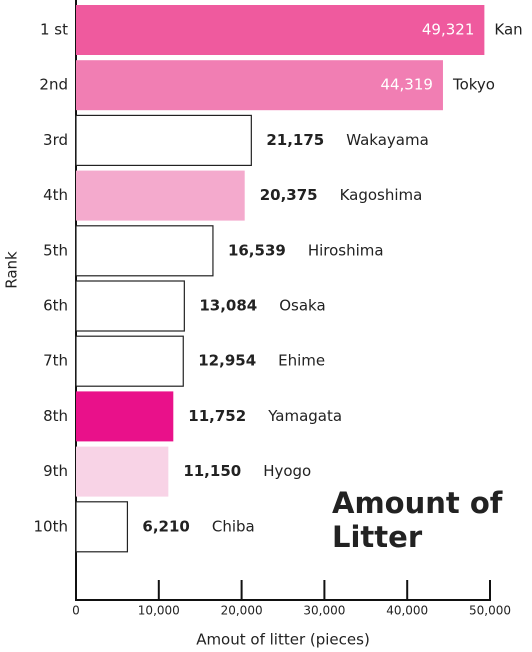 The width and height of the screenshot is (532, 652). Describe the element at coordinates (295, 140) in the screenshot. I see `value-label: 21,175` at that location.